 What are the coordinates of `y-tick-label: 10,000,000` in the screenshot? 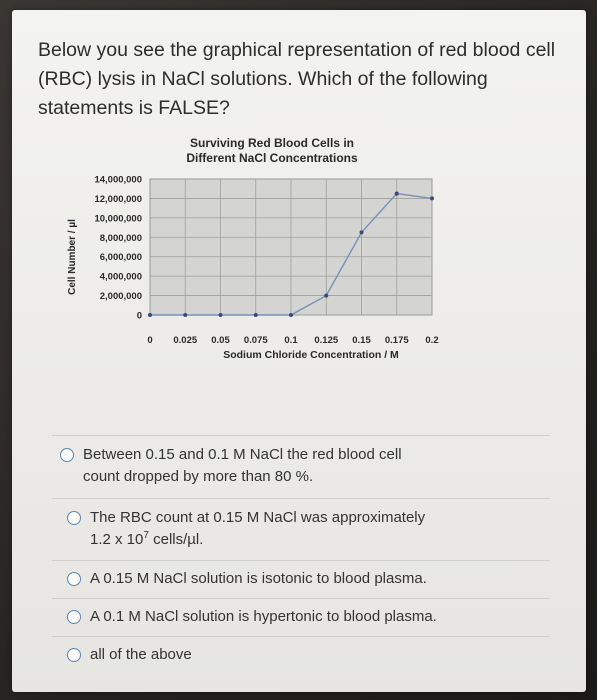 It's located at (118, 218).